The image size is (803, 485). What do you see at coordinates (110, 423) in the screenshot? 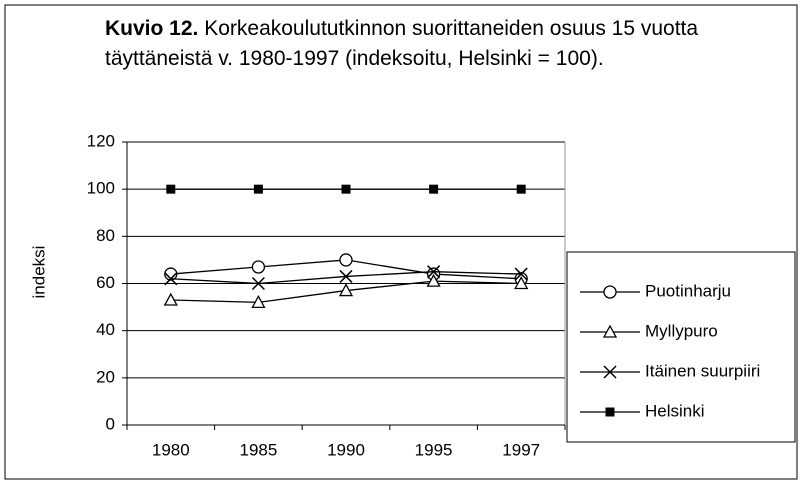
I see `y-tick-label: 0` at bounding box center [110, 423].